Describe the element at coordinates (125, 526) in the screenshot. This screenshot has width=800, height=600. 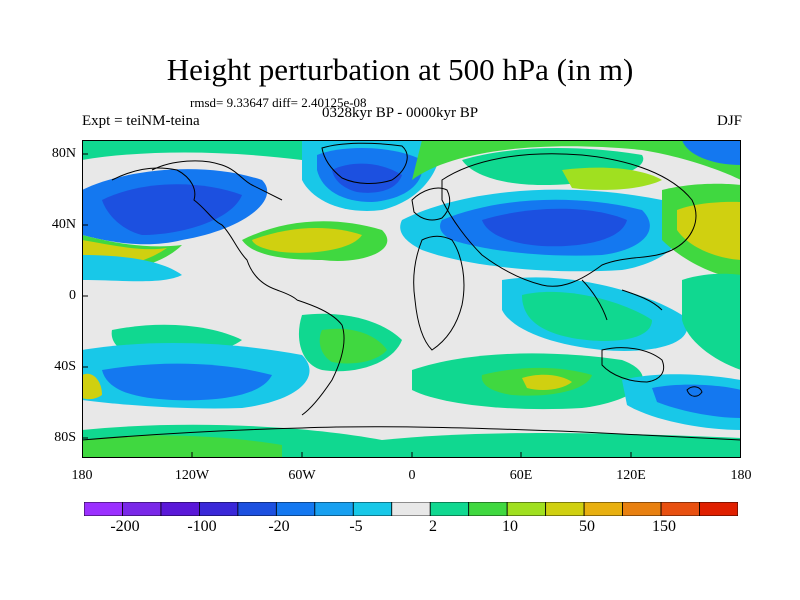
I see `colorbar-label: -200` at that location.